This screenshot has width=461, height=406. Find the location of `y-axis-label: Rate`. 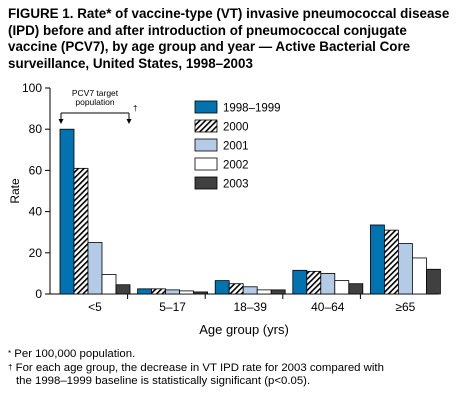

y-axis-label: Rate is located at coordinates (15, 191).